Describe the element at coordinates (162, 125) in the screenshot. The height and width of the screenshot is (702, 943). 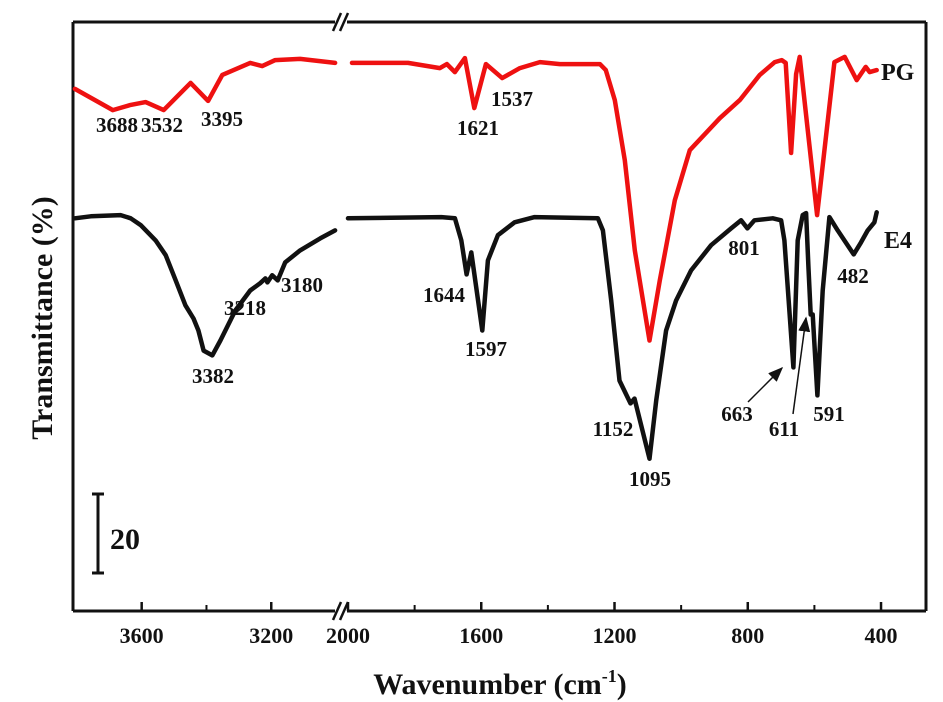
I see `peak-label-3532: 3532` at that location.